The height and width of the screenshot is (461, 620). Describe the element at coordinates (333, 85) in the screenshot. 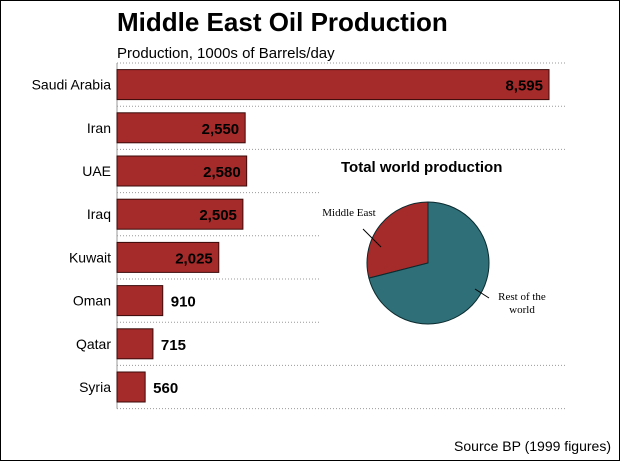

I see `bar-saudi-arabia` at that location.